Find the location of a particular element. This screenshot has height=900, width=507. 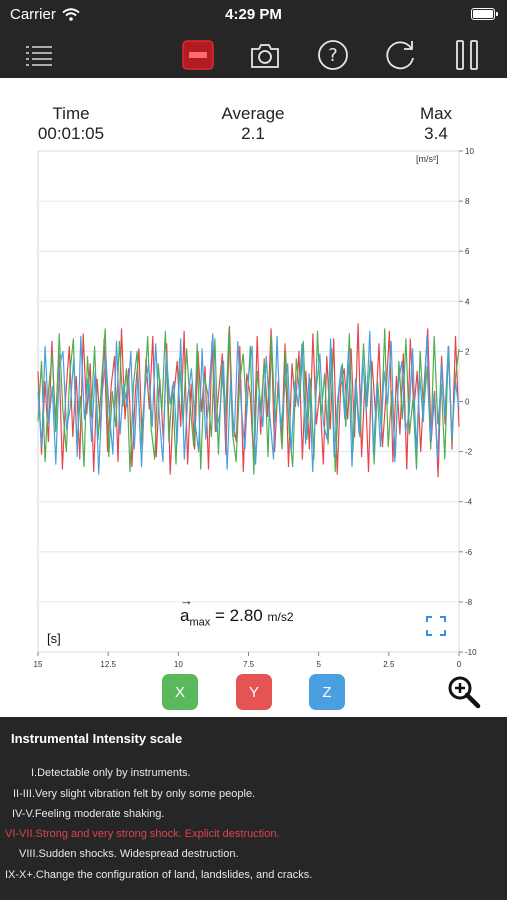

average-readout: Average 2.1 is located at coordinates (253, 124).